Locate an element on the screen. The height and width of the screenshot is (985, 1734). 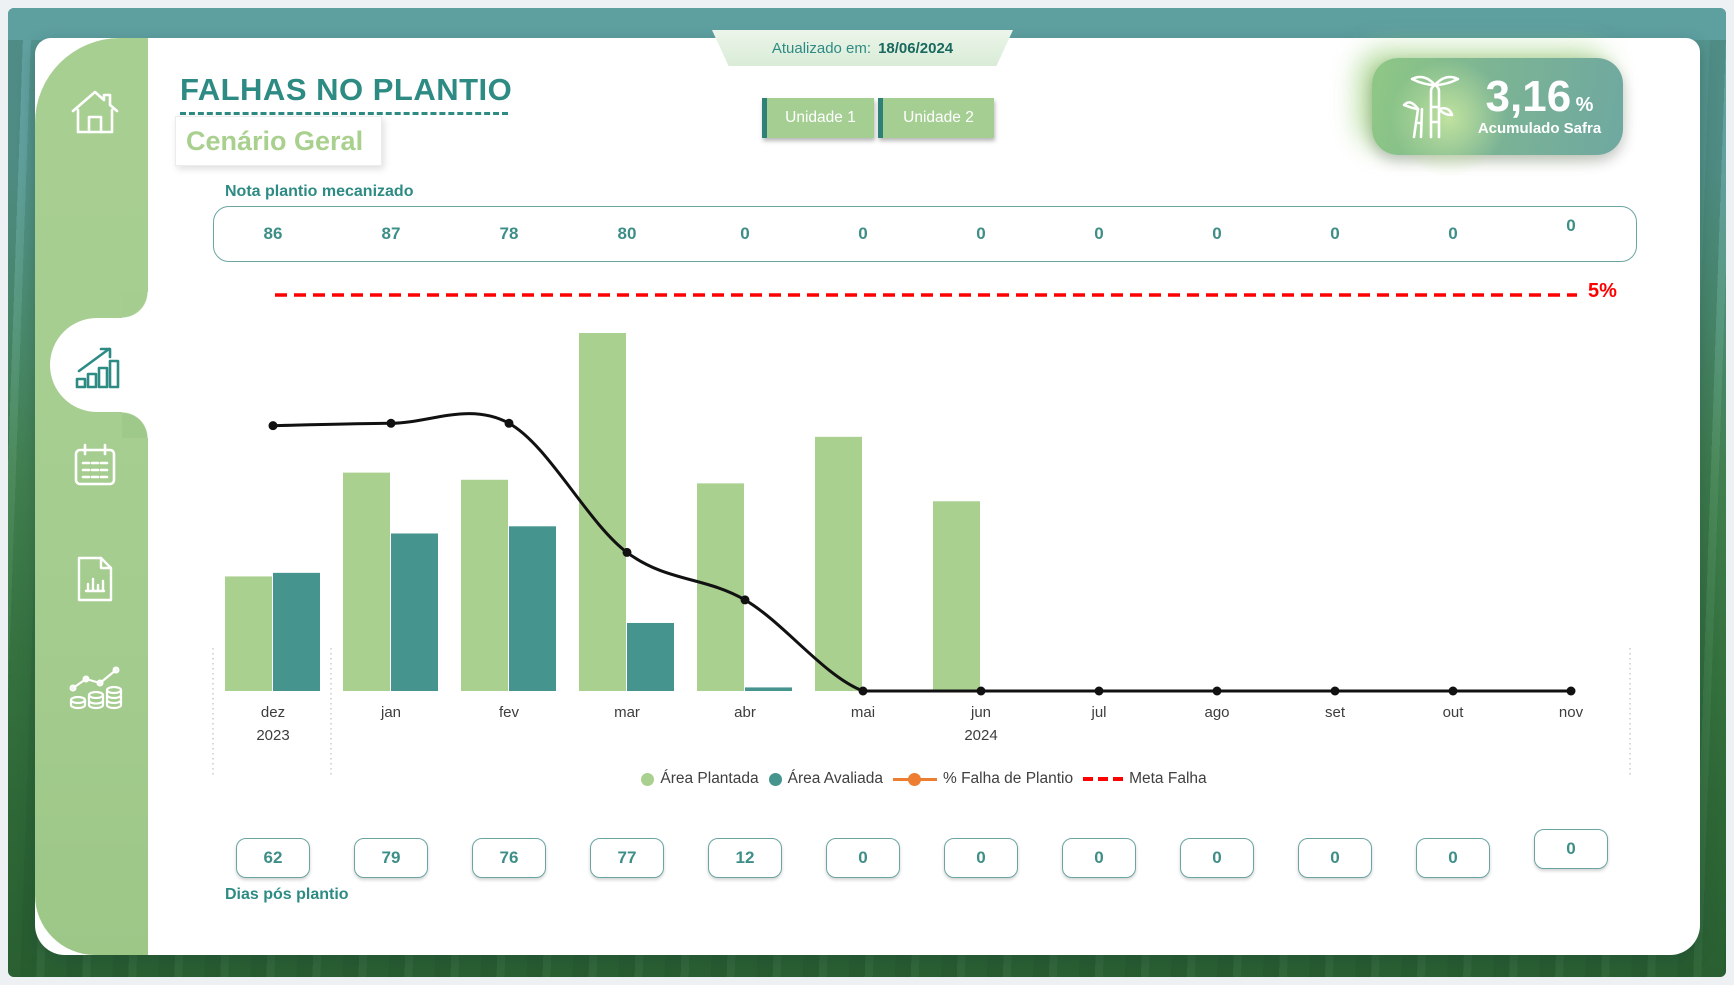
x-axis-label: out is located at coordinates (1454, 712).